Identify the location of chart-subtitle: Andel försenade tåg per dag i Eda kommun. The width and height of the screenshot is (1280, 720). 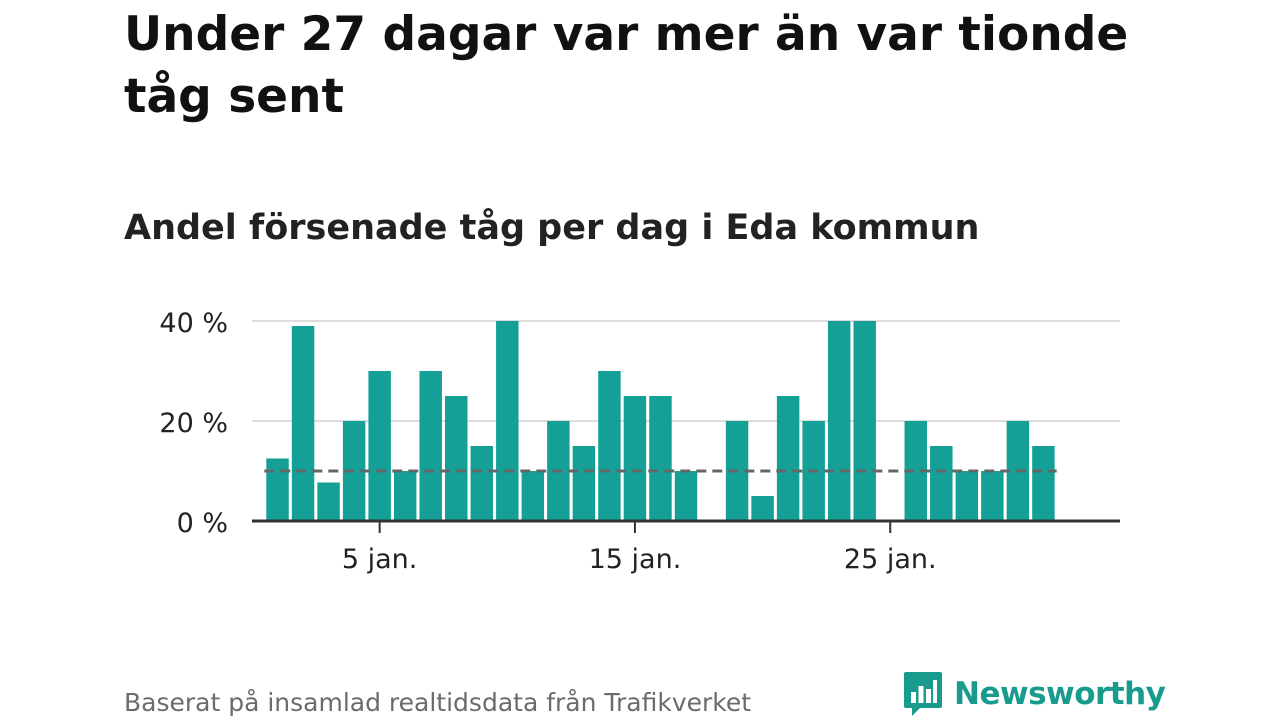
(552, 228).